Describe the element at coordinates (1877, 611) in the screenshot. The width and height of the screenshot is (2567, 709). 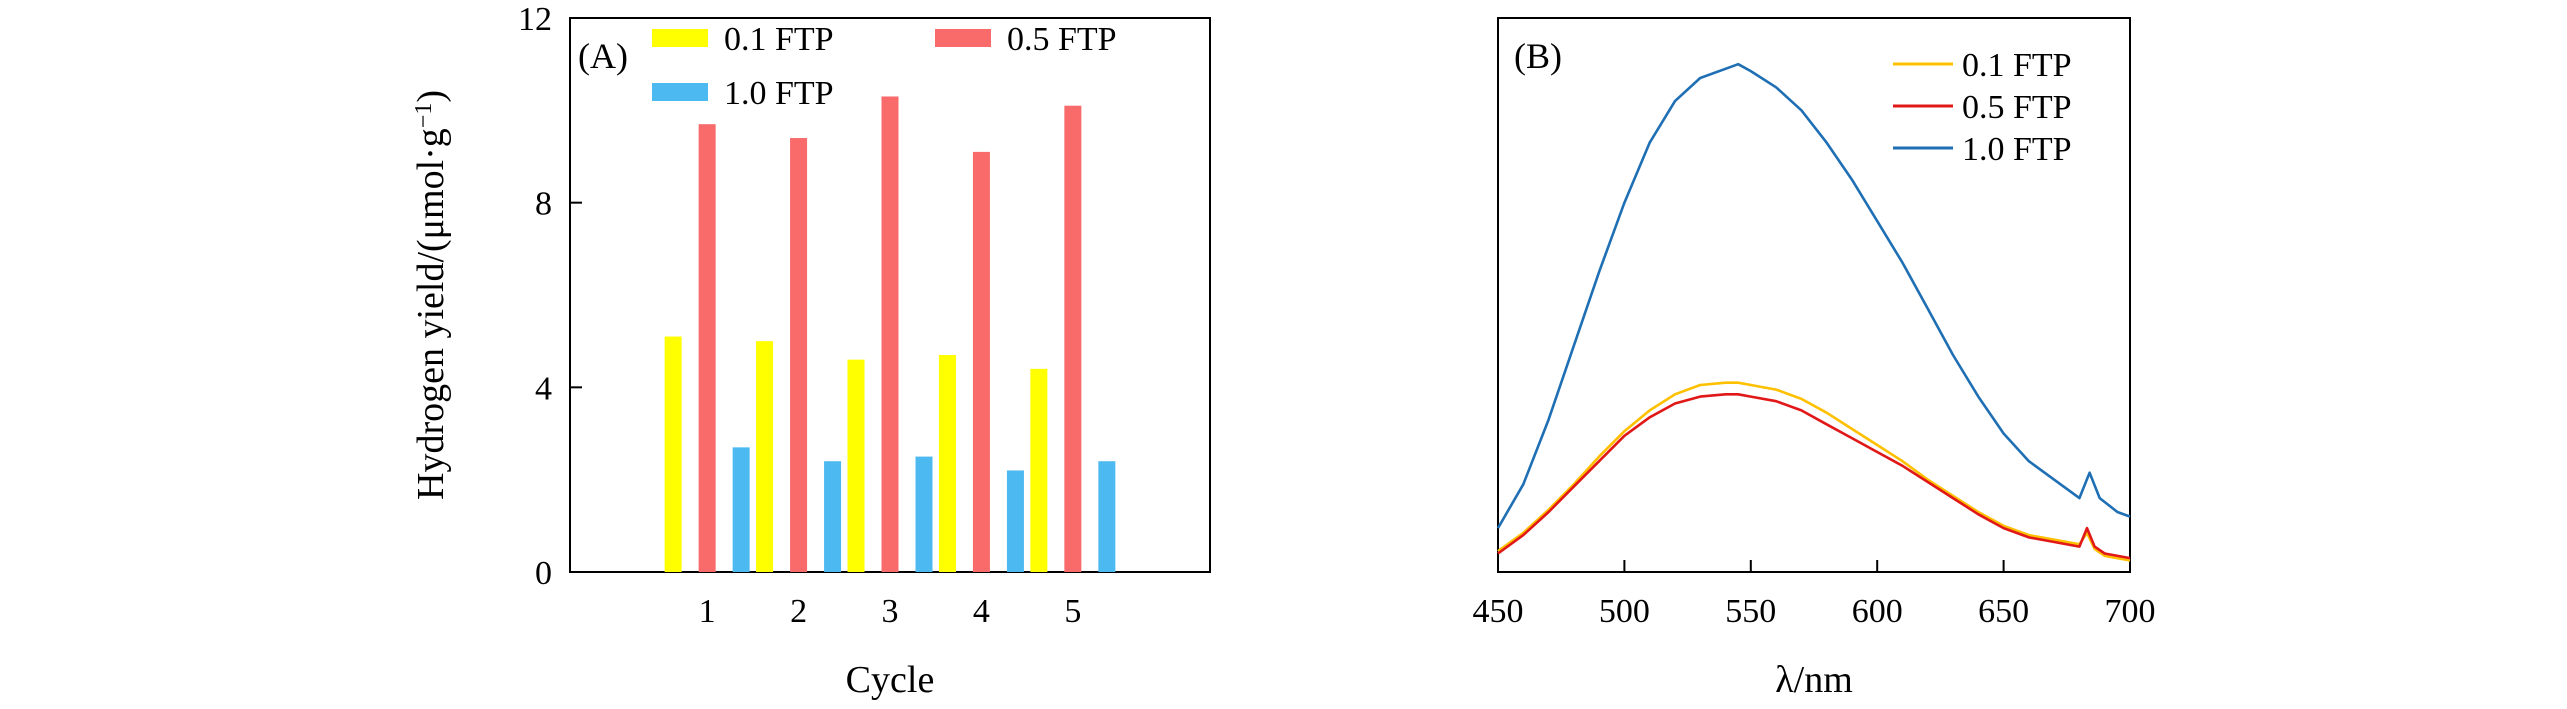
I see `panel-b-x-tick-label: 600` at that location.